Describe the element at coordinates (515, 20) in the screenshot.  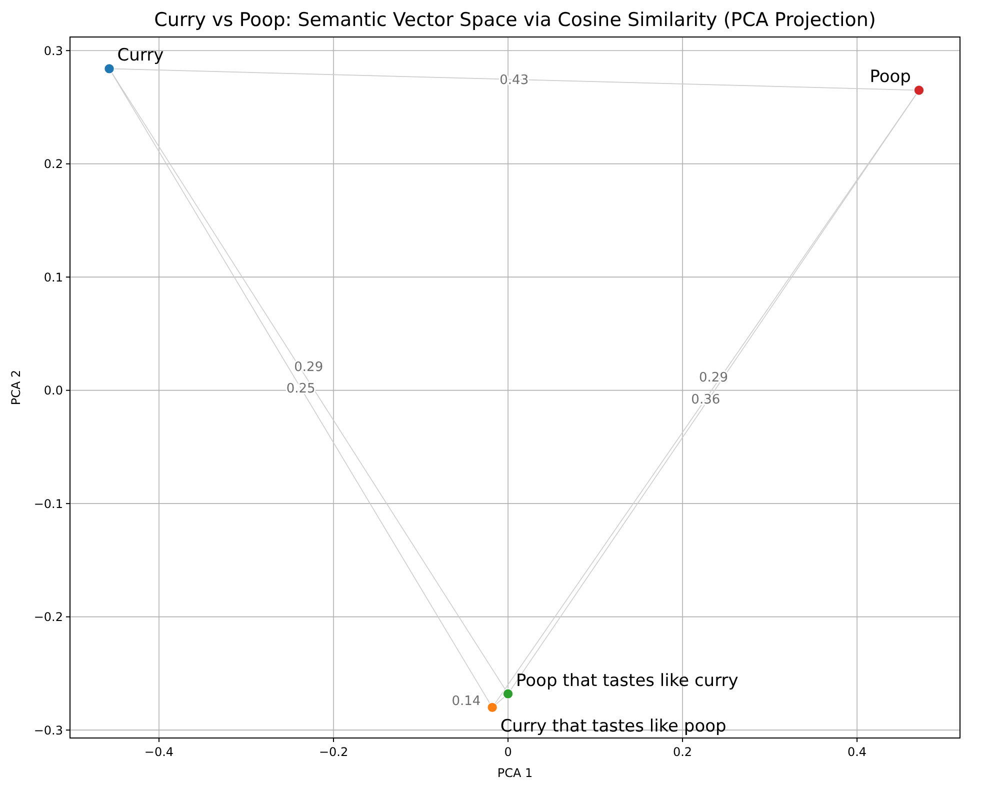
I see `chart-title: Curry vs Poop: Semantic Vector Space via Cosine Similarity (PCA Projection)` at that location.